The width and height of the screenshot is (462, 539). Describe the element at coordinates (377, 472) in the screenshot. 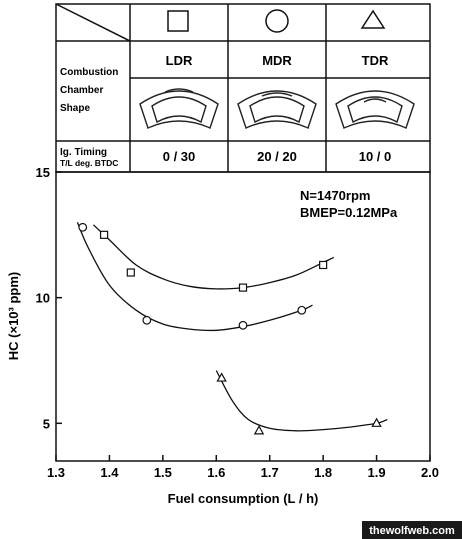

I see `x-tick-label: 1.9` at that location.